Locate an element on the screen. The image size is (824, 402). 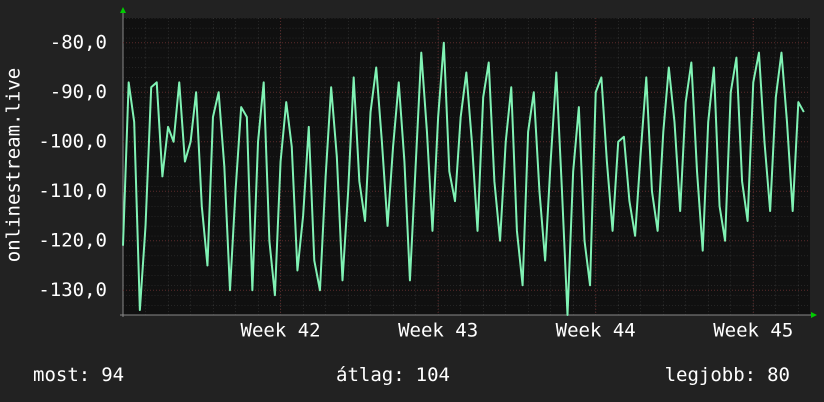
footer-stat: most: 94 is located at coordinates (78, 375).